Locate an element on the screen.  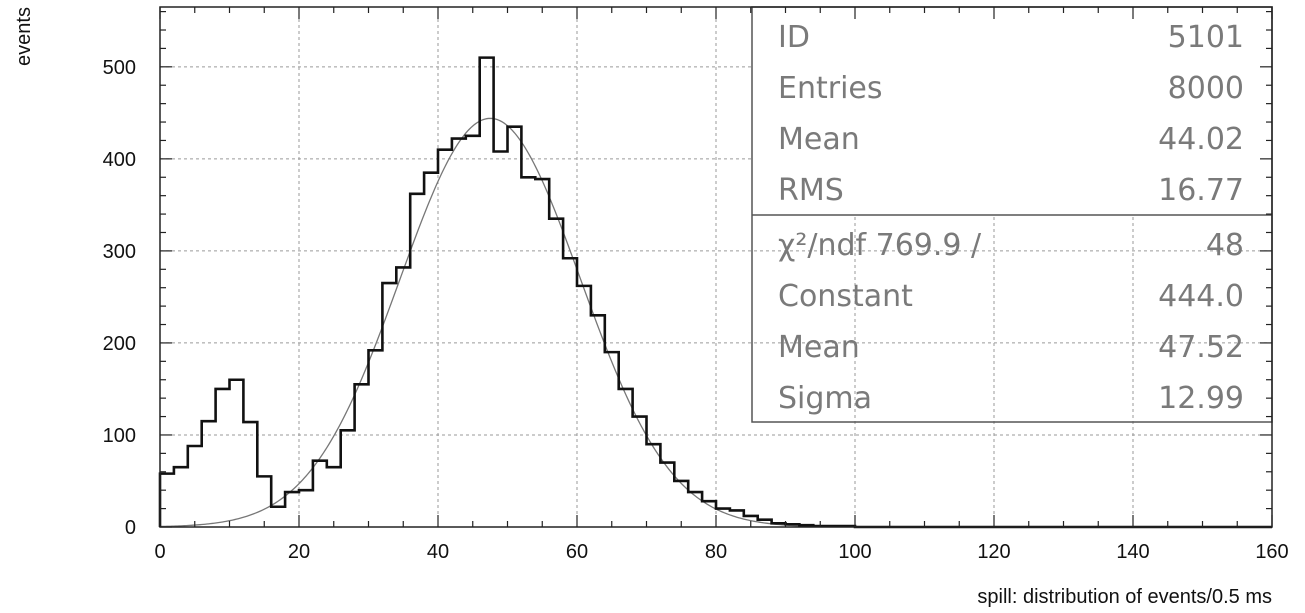
x-tick-label: 20 is located at coordinates (299, 552).